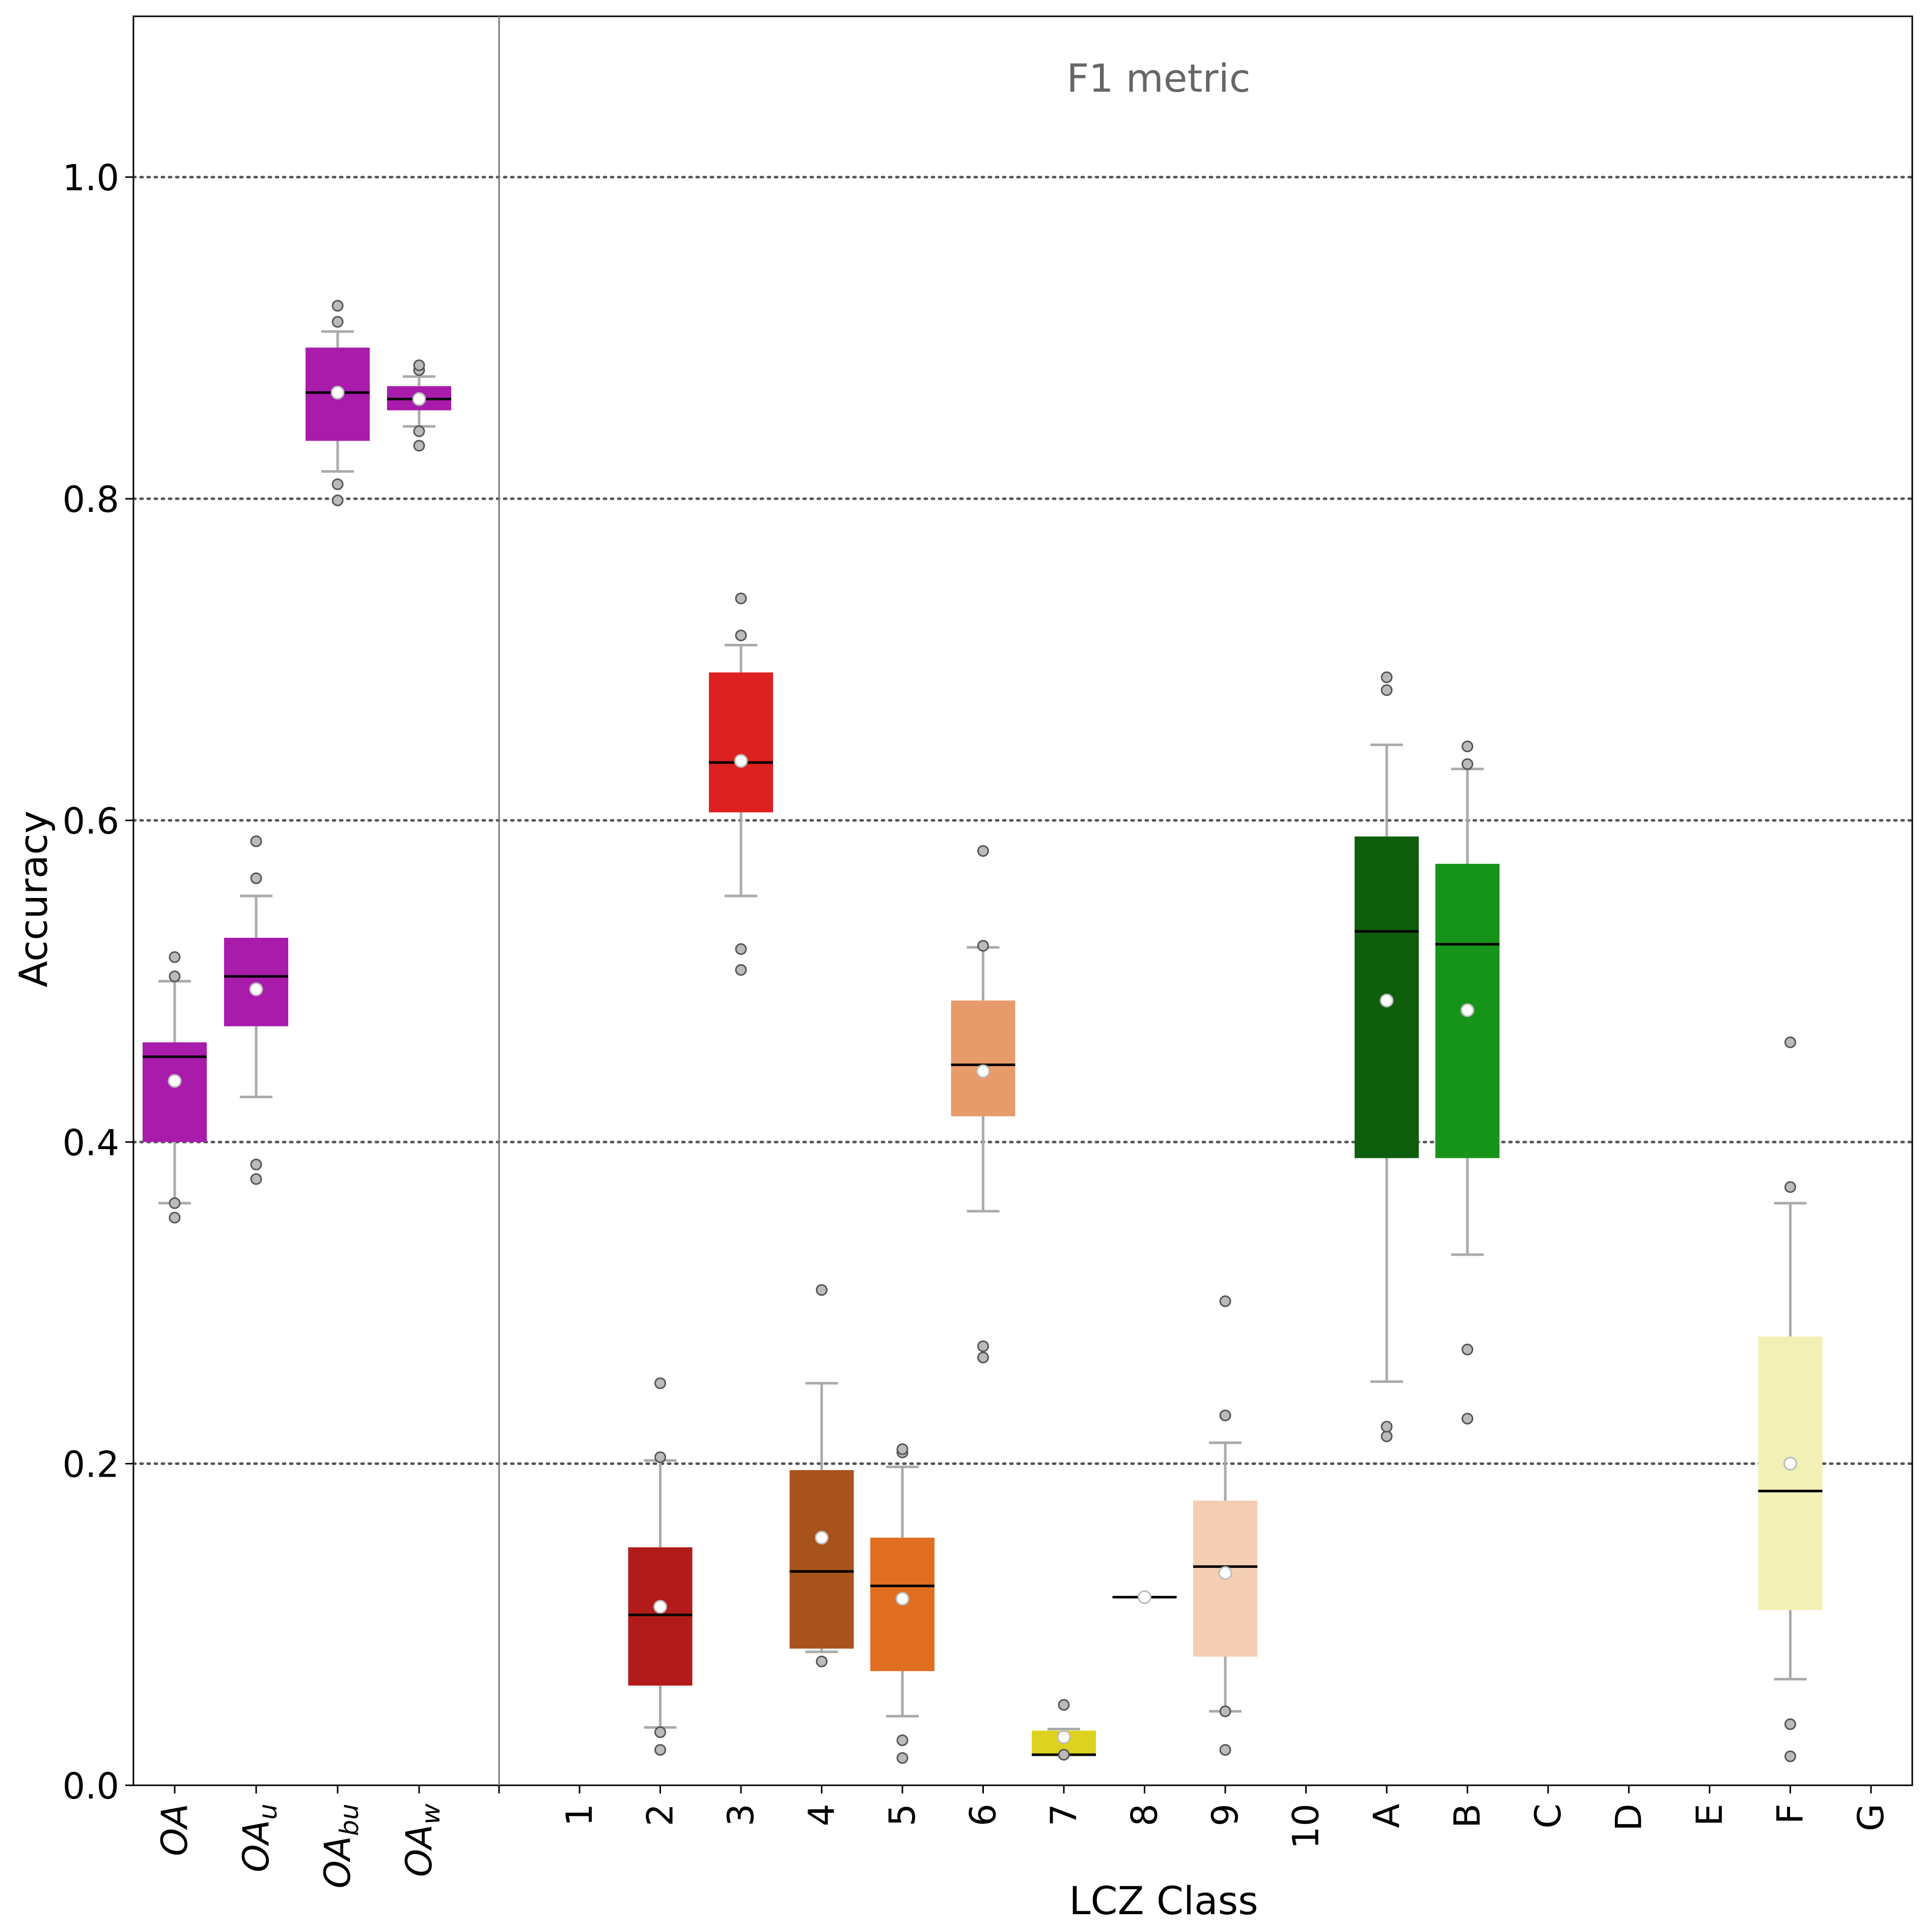  Describe the element at coordinates (349, 1820) in the screenshot. I see `x-tick-label-subscript: bu` at that location.